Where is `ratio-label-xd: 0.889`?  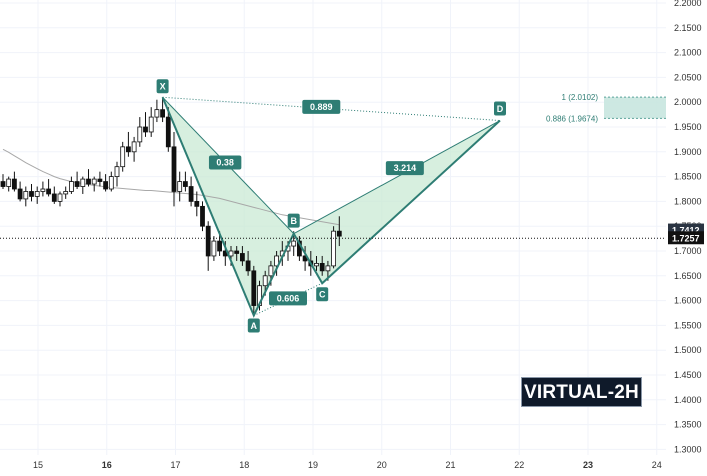 ratio-label-xd: 0.889 is located at coordinates (321, 107).